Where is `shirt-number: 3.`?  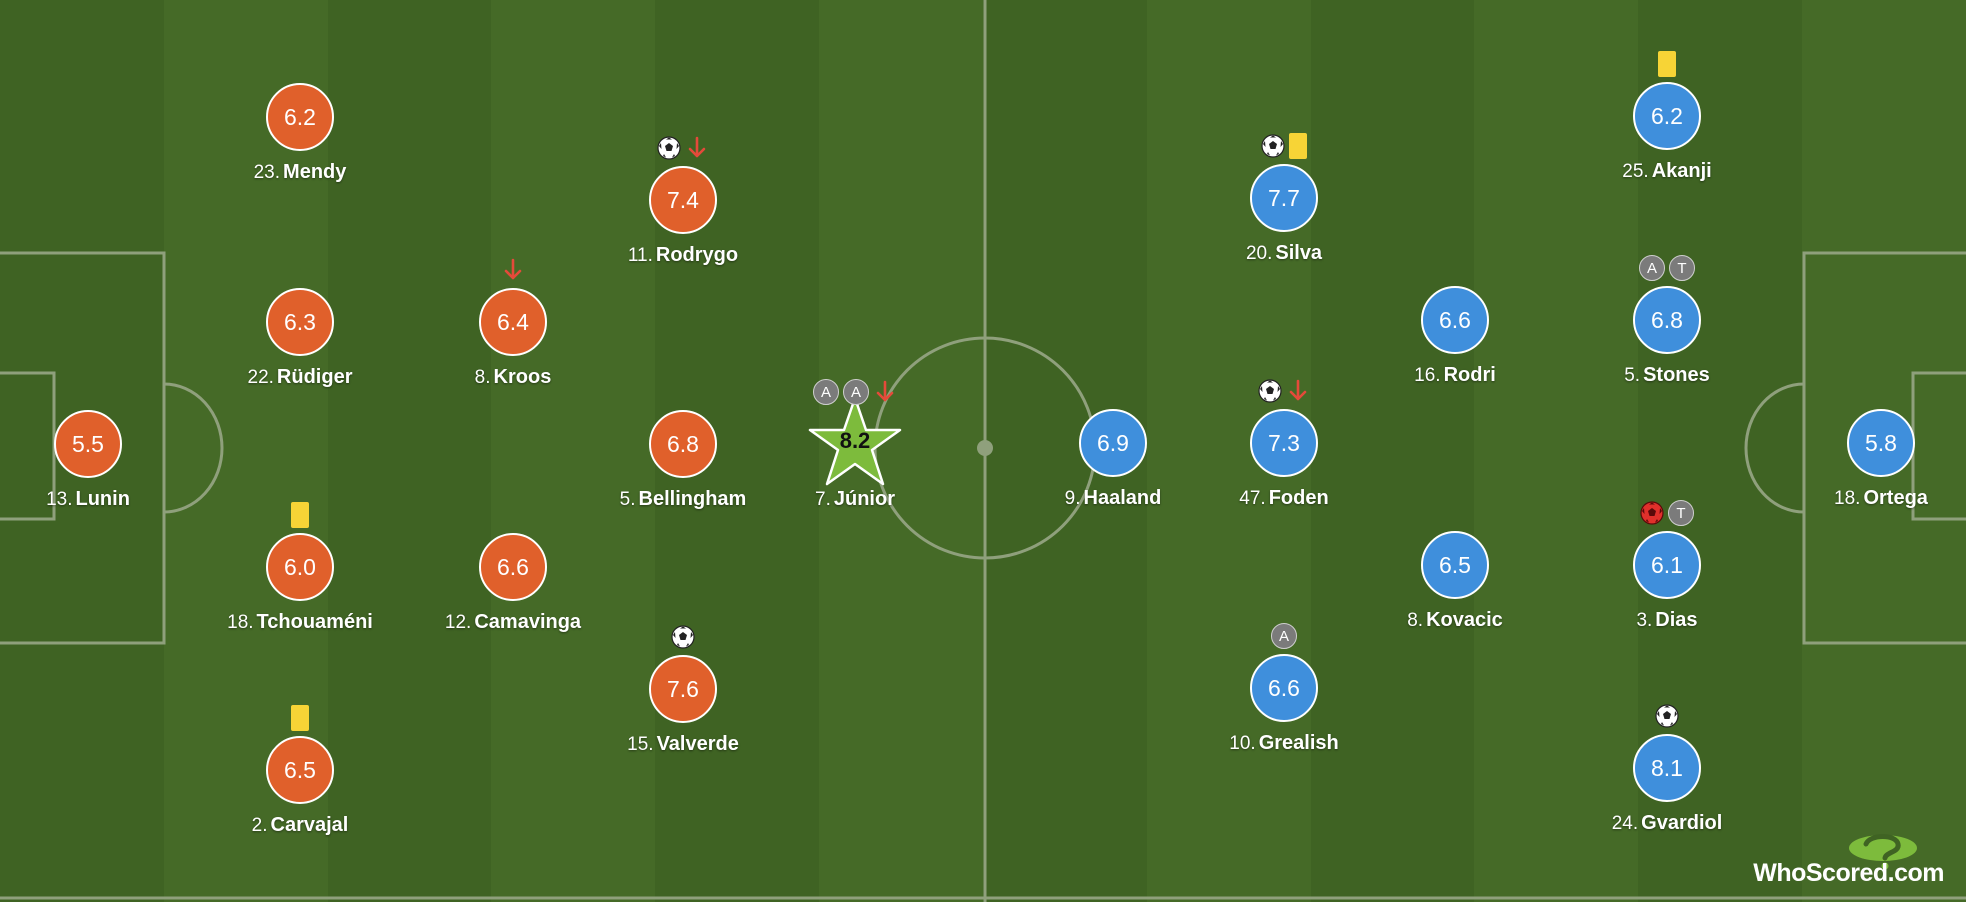
shirt-number: 3. is located at coordinates (1644, 620).